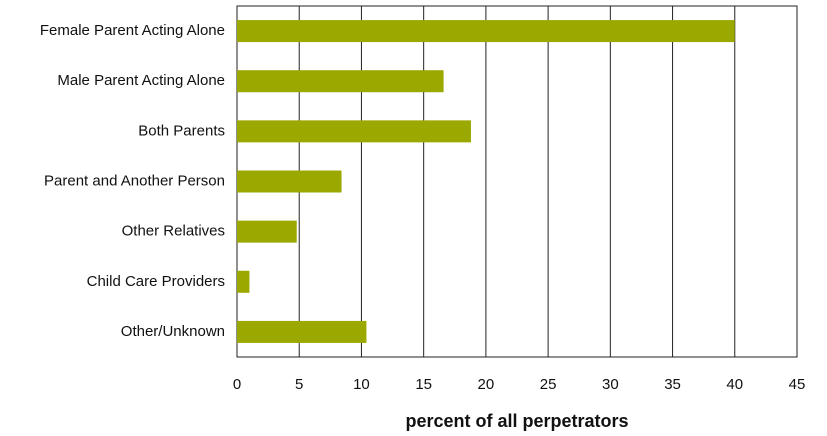 This screenshot has width=827, height=436. Describe the element at coordinates (299, 384) in the screenshot. I see `x-tick-label: 5` at that location.